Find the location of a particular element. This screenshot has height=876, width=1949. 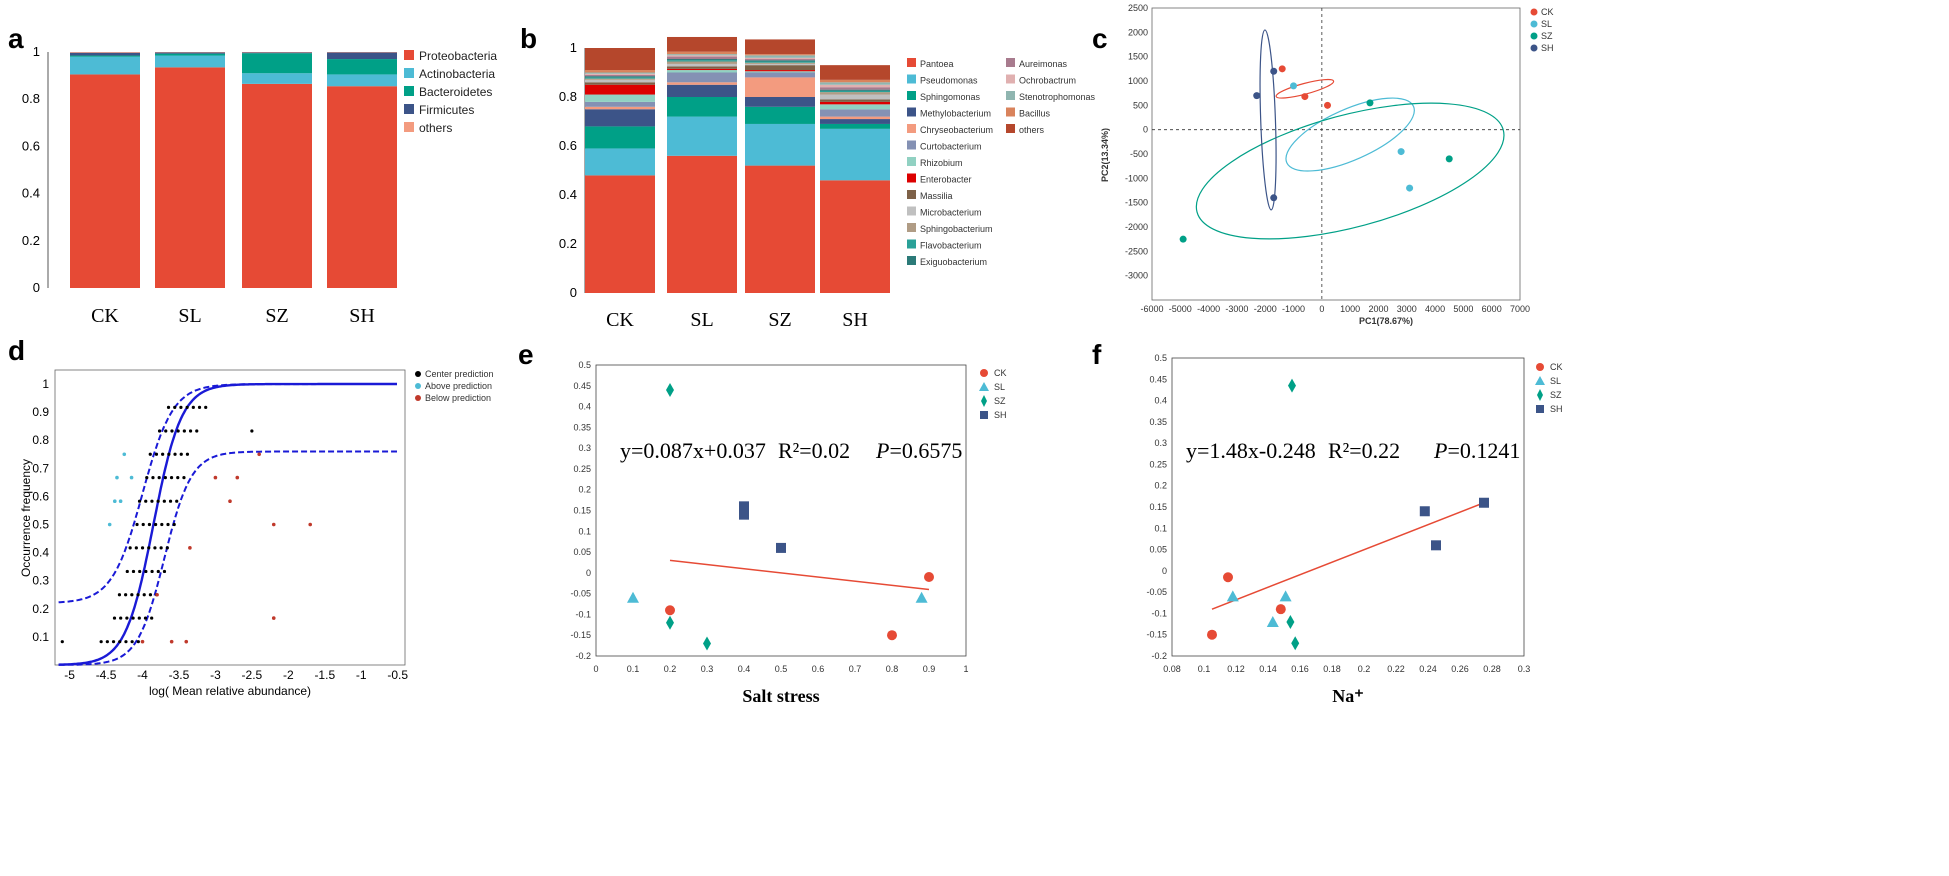

bar-segment-proteobacteria is located at coordinates (362, 187).